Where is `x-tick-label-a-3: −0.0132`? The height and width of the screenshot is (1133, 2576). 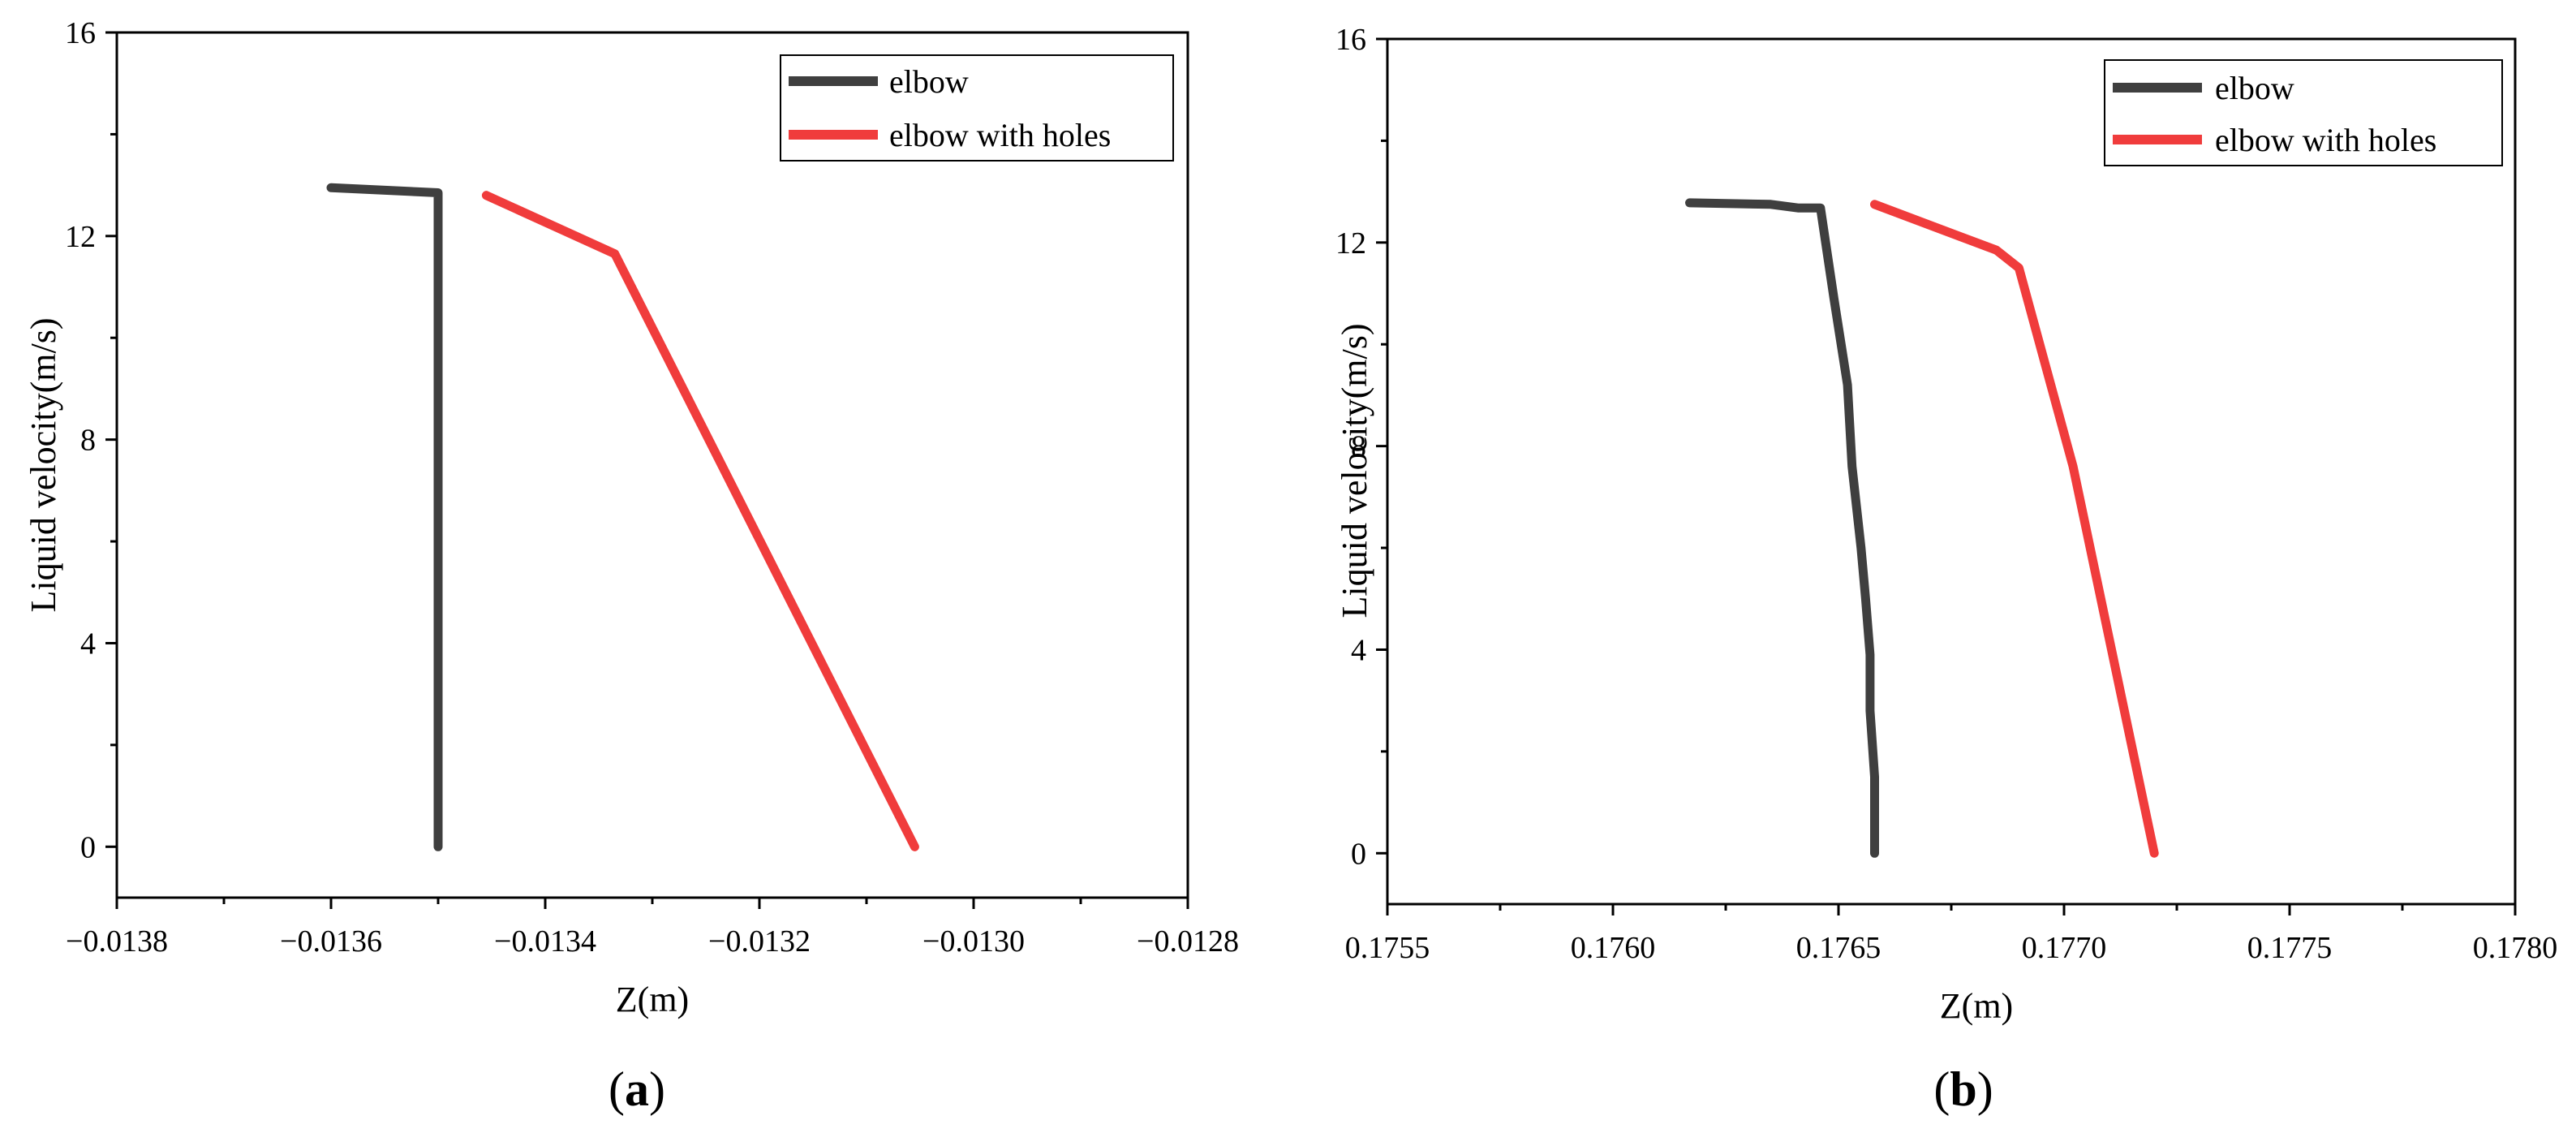 x-tick-label-a-3: −0.0132 is located at coordinates (760, 941).